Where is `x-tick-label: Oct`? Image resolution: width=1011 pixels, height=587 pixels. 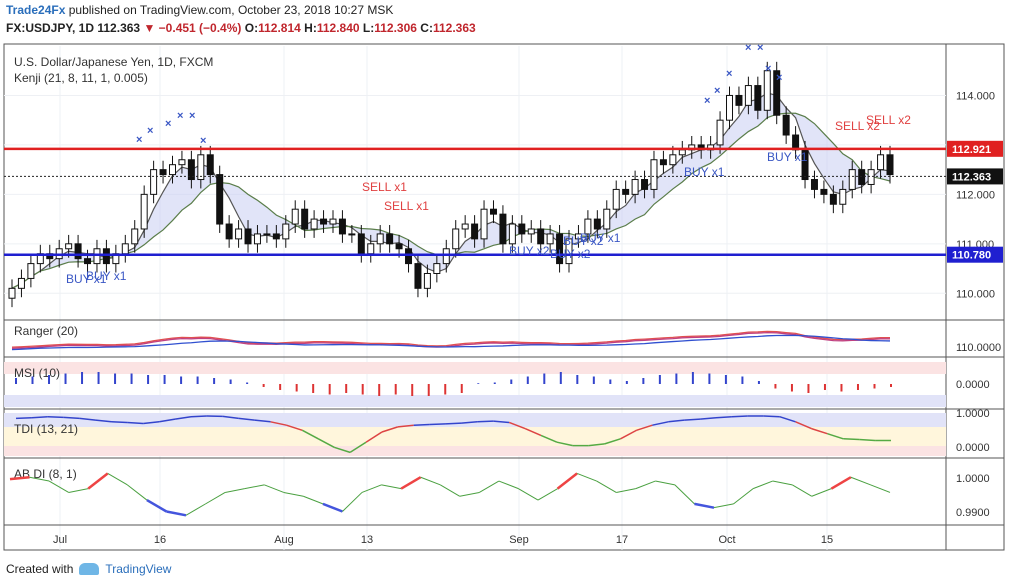
x-tick-label: Oct is located at coordinates (726, 540).